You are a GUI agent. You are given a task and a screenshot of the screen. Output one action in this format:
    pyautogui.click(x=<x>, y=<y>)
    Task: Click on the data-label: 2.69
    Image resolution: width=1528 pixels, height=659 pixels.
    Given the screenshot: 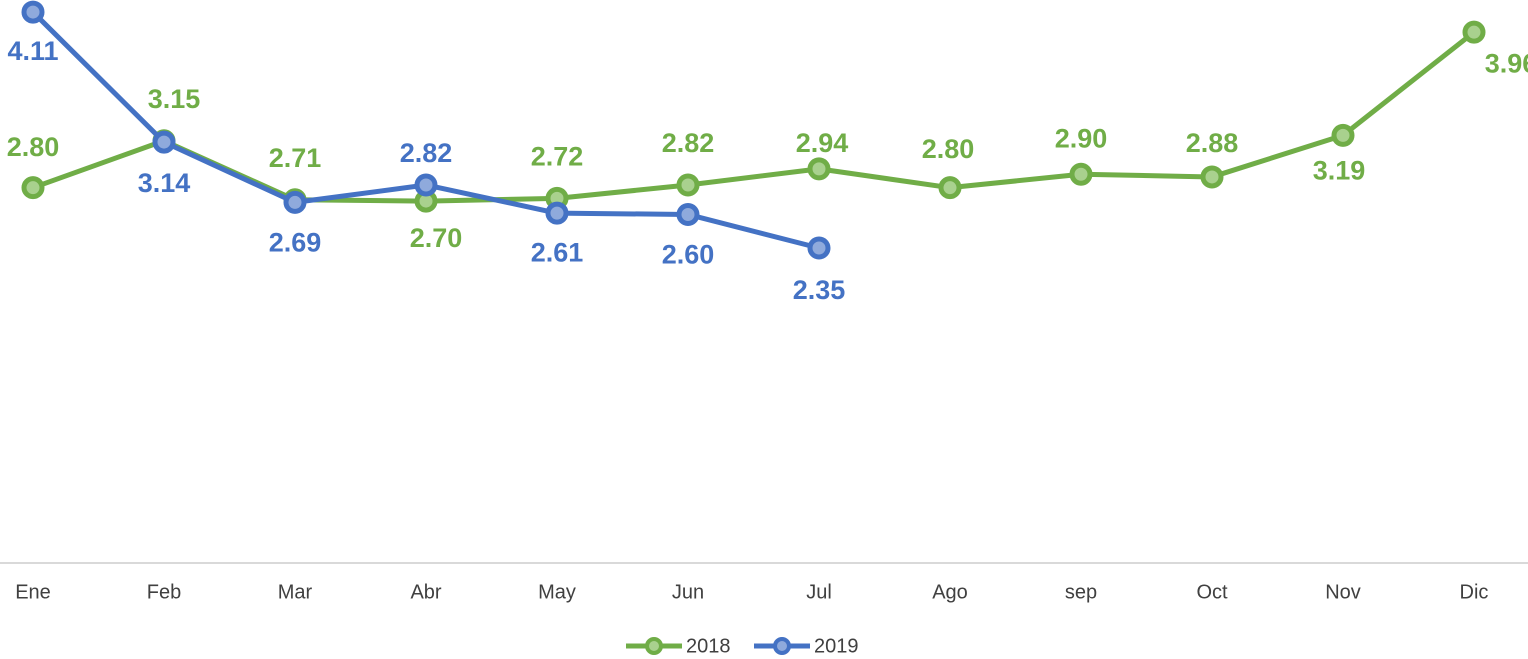 What is the action you would take?
    pyautogui.click(x=295, y=243)
    